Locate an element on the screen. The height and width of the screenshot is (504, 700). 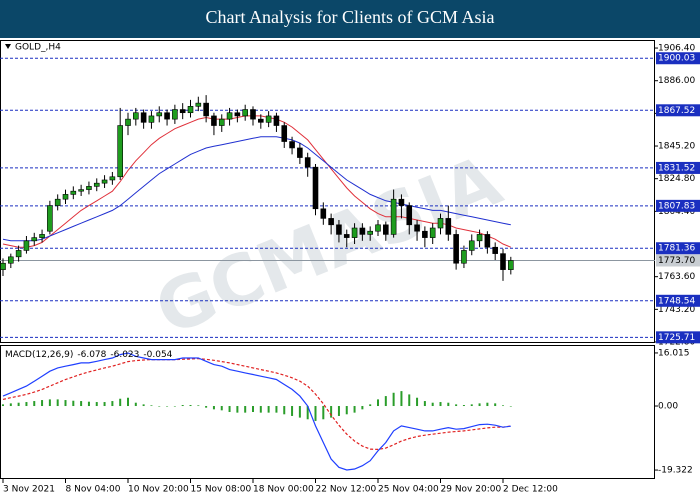
x-tick-label: 15 Nov 08:00 is located at coordinates (221, 490).